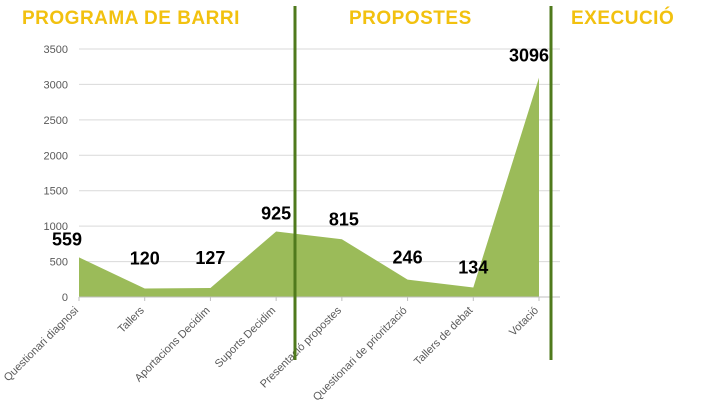 The image size is (727, 417). I want to click on phase-title-execucio: EXECUCIÓ, so click(623, 18).